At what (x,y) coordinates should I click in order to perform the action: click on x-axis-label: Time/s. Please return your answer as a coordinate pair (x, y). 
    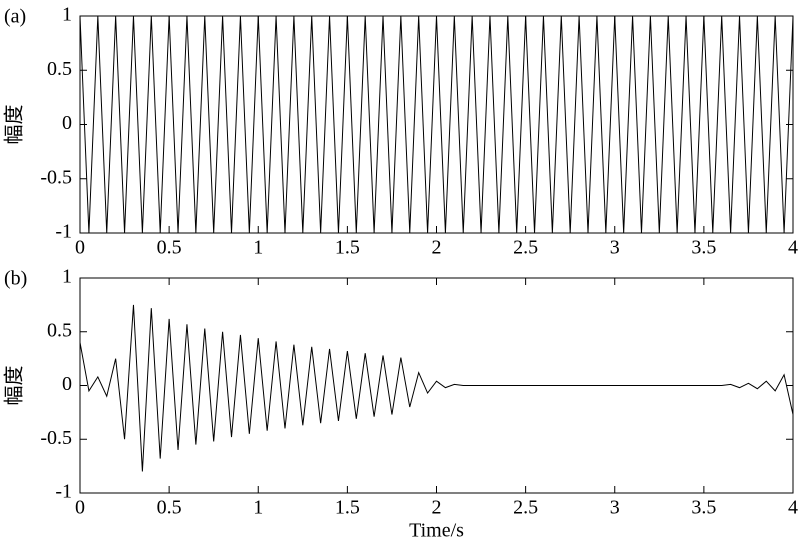
    Looking at the image, I should click on (436, 531).